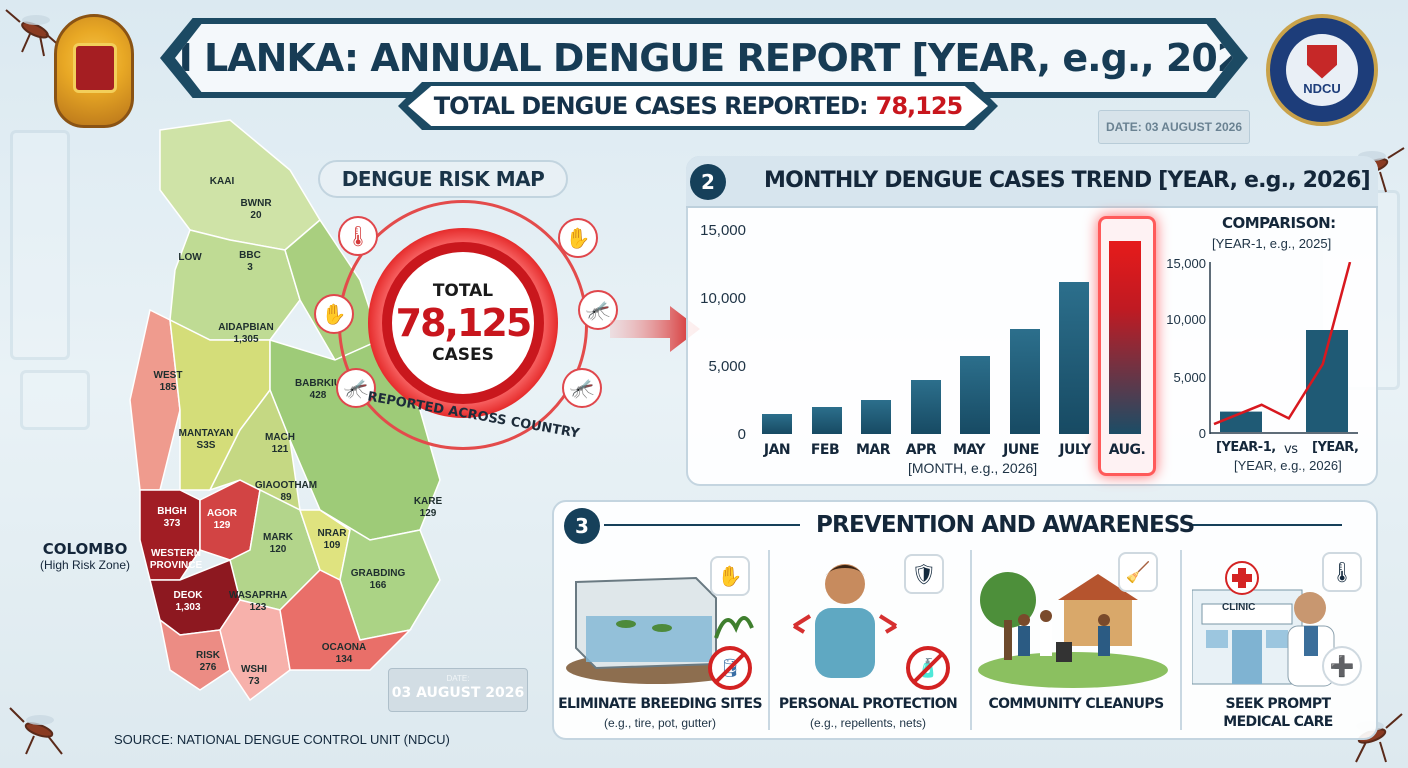  What do you see at coordinates (730, 576) in the screenshot?
I see `hand-stop-icon: ✋` at bounding box center [730, 576].